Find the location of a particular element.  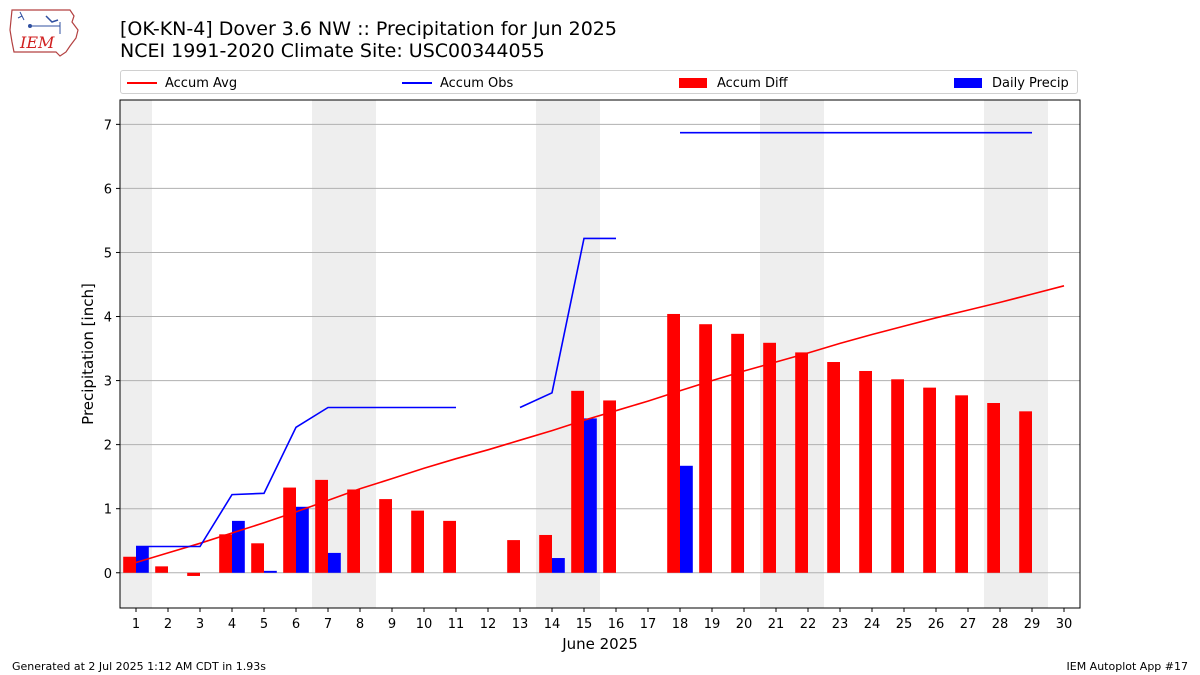

chart-subtitle: NCEI 1991-2020 Climate Site: USC00344055 is located at coordinates (332, 51).